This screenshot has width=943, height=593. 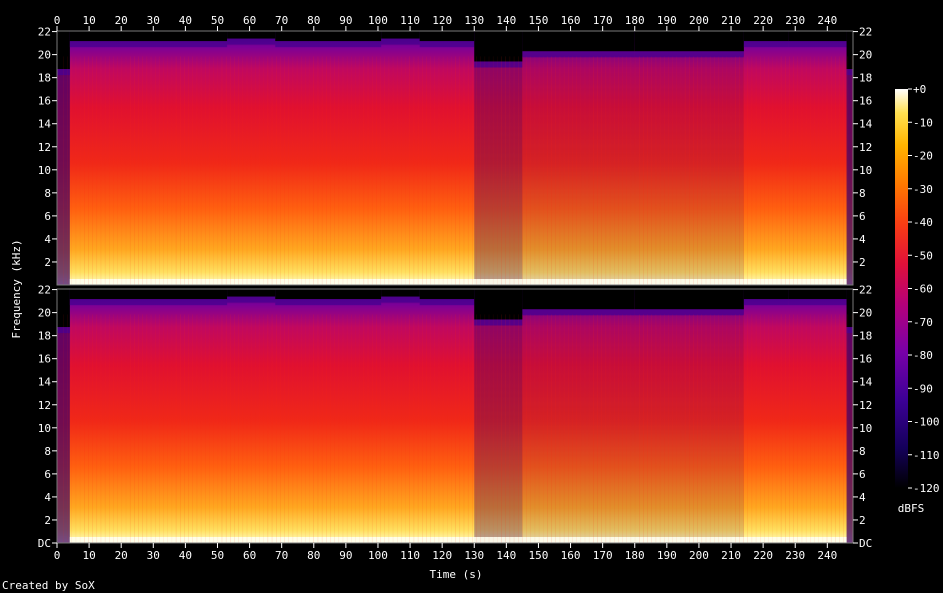 I want to click on y-tick-label: DC, so click(x=865, y=543).